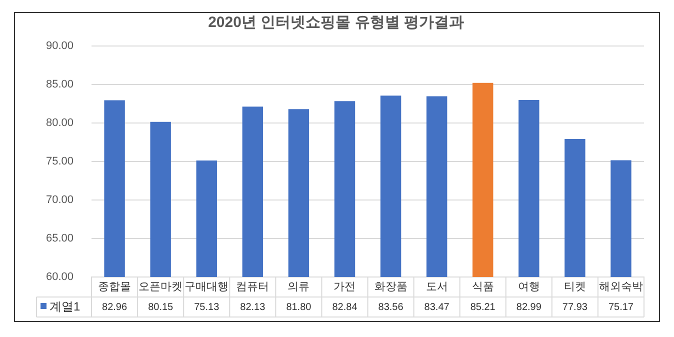 The height and width of the screenshot is (337, 674). What do you see at coordinates (161, 307) in the screenshot?
I see `data-label: 80.15` at bounding box center [161, 307].